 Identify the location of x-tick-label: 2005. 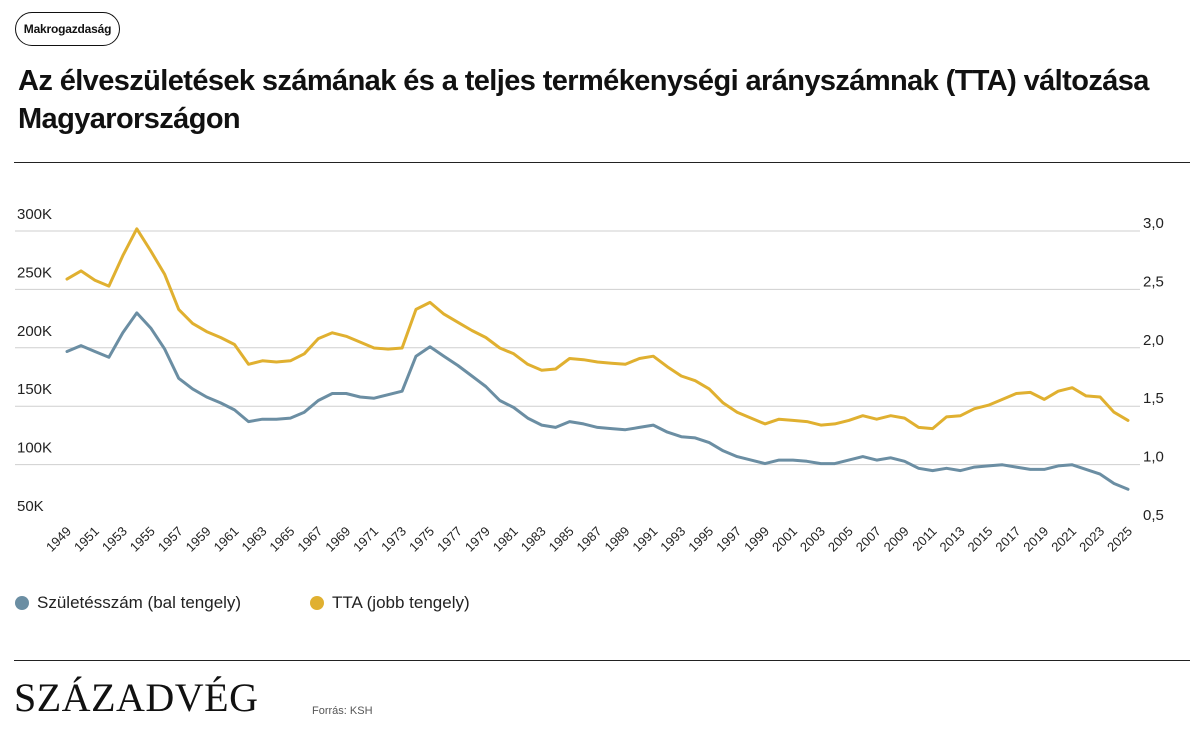
(840, 539).